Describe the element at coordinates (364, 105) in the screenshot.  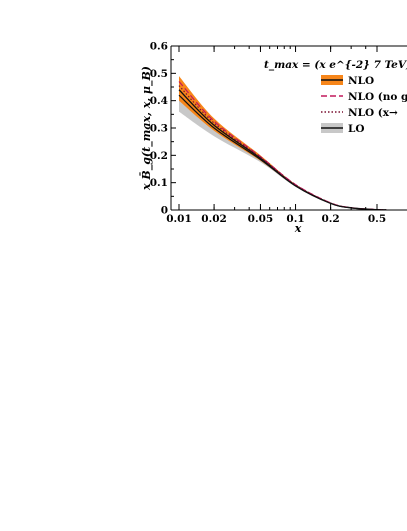
I see `legend: NLO NLO (no g NLO (x→ LO` at that location.